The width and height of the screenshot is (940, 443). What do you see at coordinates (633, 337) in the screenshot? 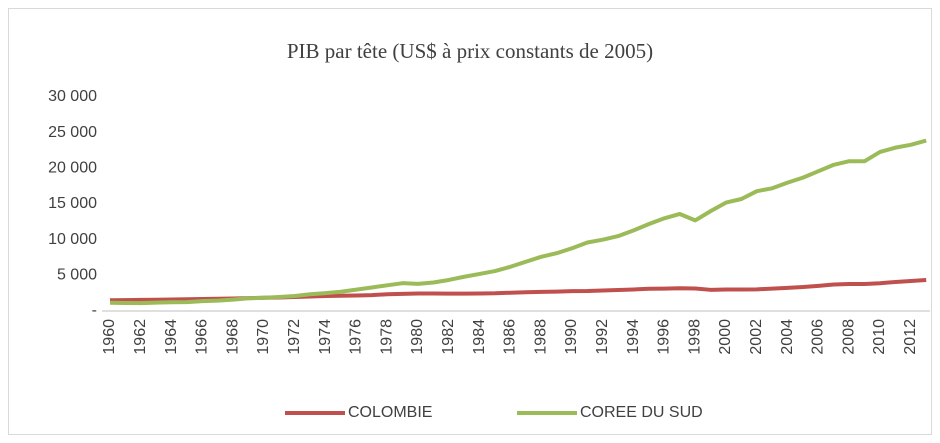
I see `x-tick-label: 1994` at bounding box center [633, 337].